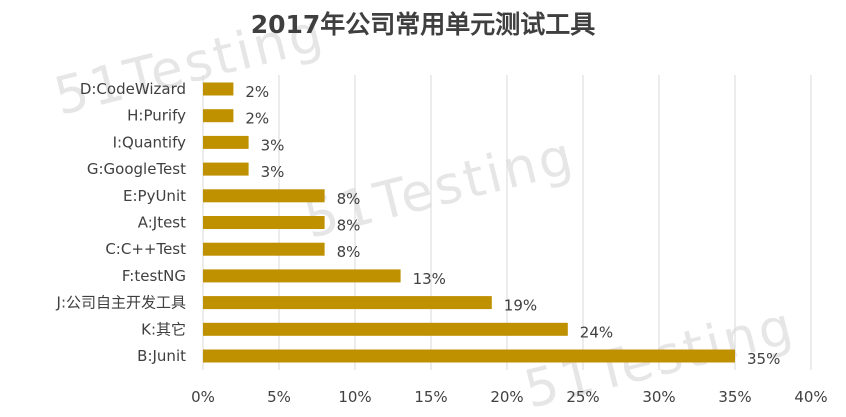 The image size is (846, 417). I want to click on category-label: F:testNG, so click(154, 276).